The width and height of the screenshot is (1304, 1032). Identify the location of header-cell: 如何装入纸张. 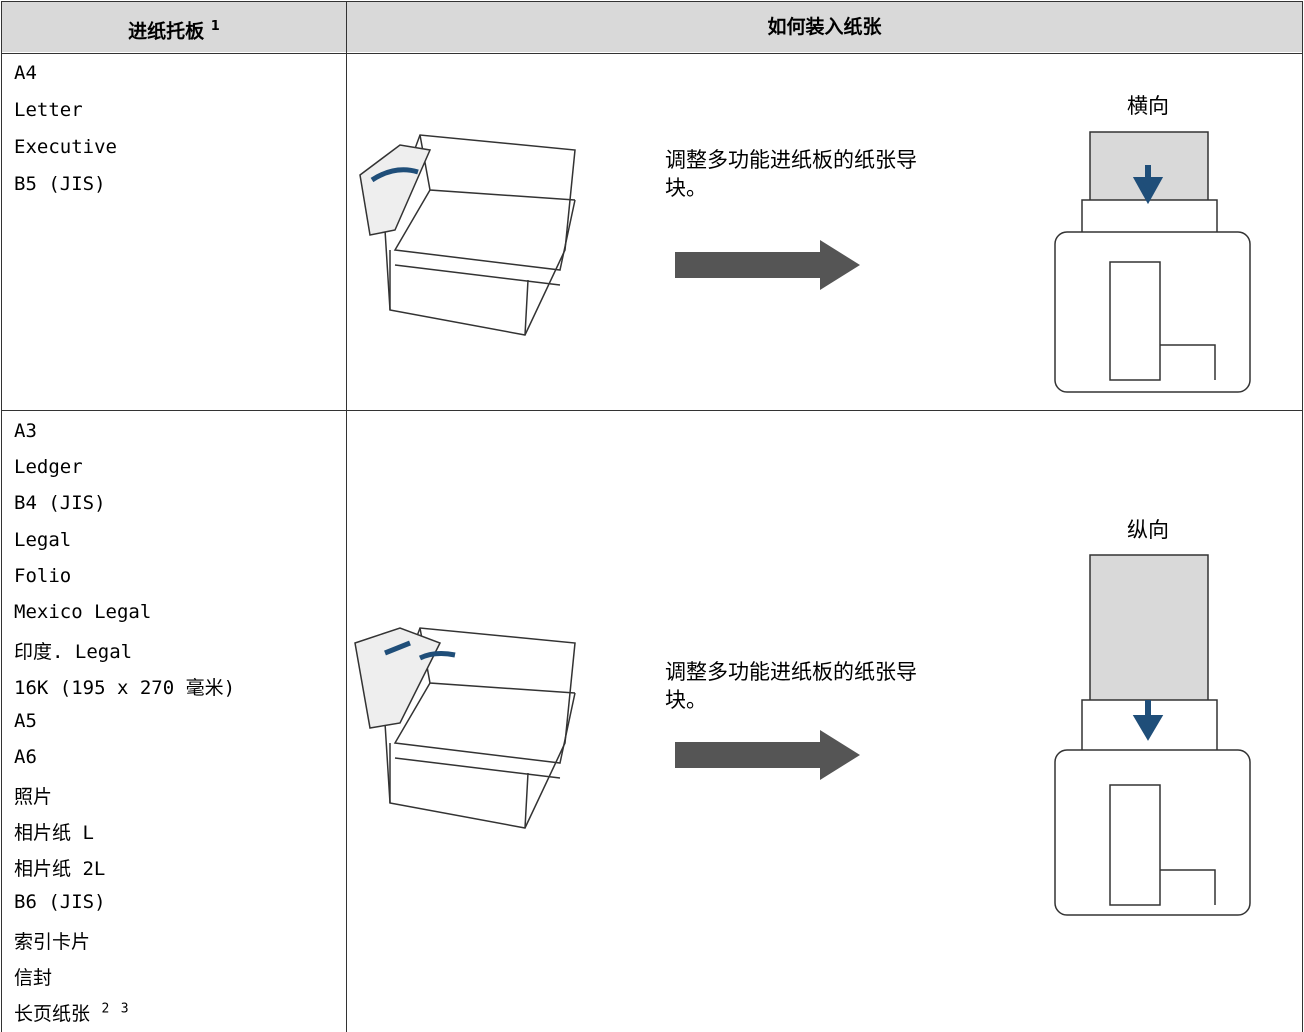
(824, 27).